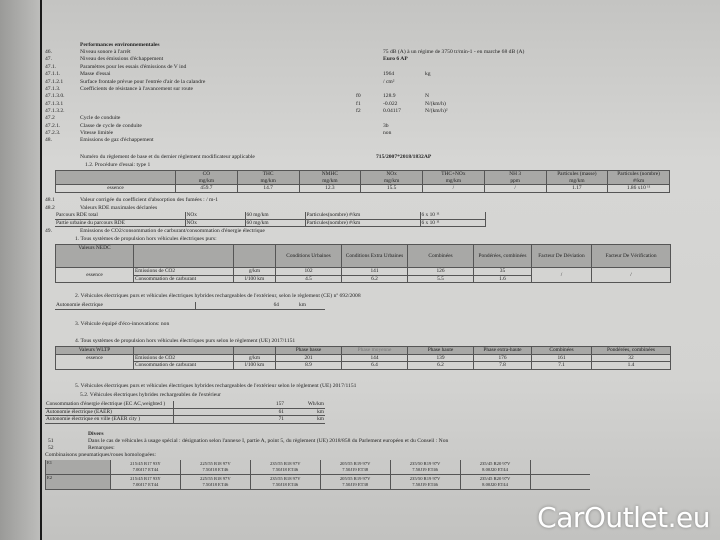 This screenshot has height=540, width=720. I want to click on rde-pn_label: Particules(nombre) #/km, so click(363, 223).